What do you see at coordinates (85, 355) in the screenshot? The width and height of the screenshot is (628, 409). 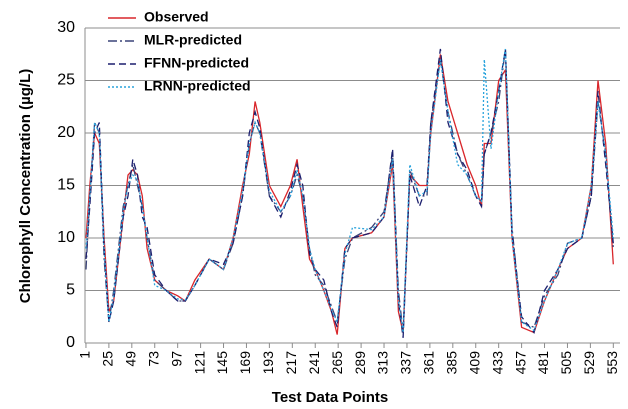 I see `x-tick-label: 1` at bounding box center [85, 355].